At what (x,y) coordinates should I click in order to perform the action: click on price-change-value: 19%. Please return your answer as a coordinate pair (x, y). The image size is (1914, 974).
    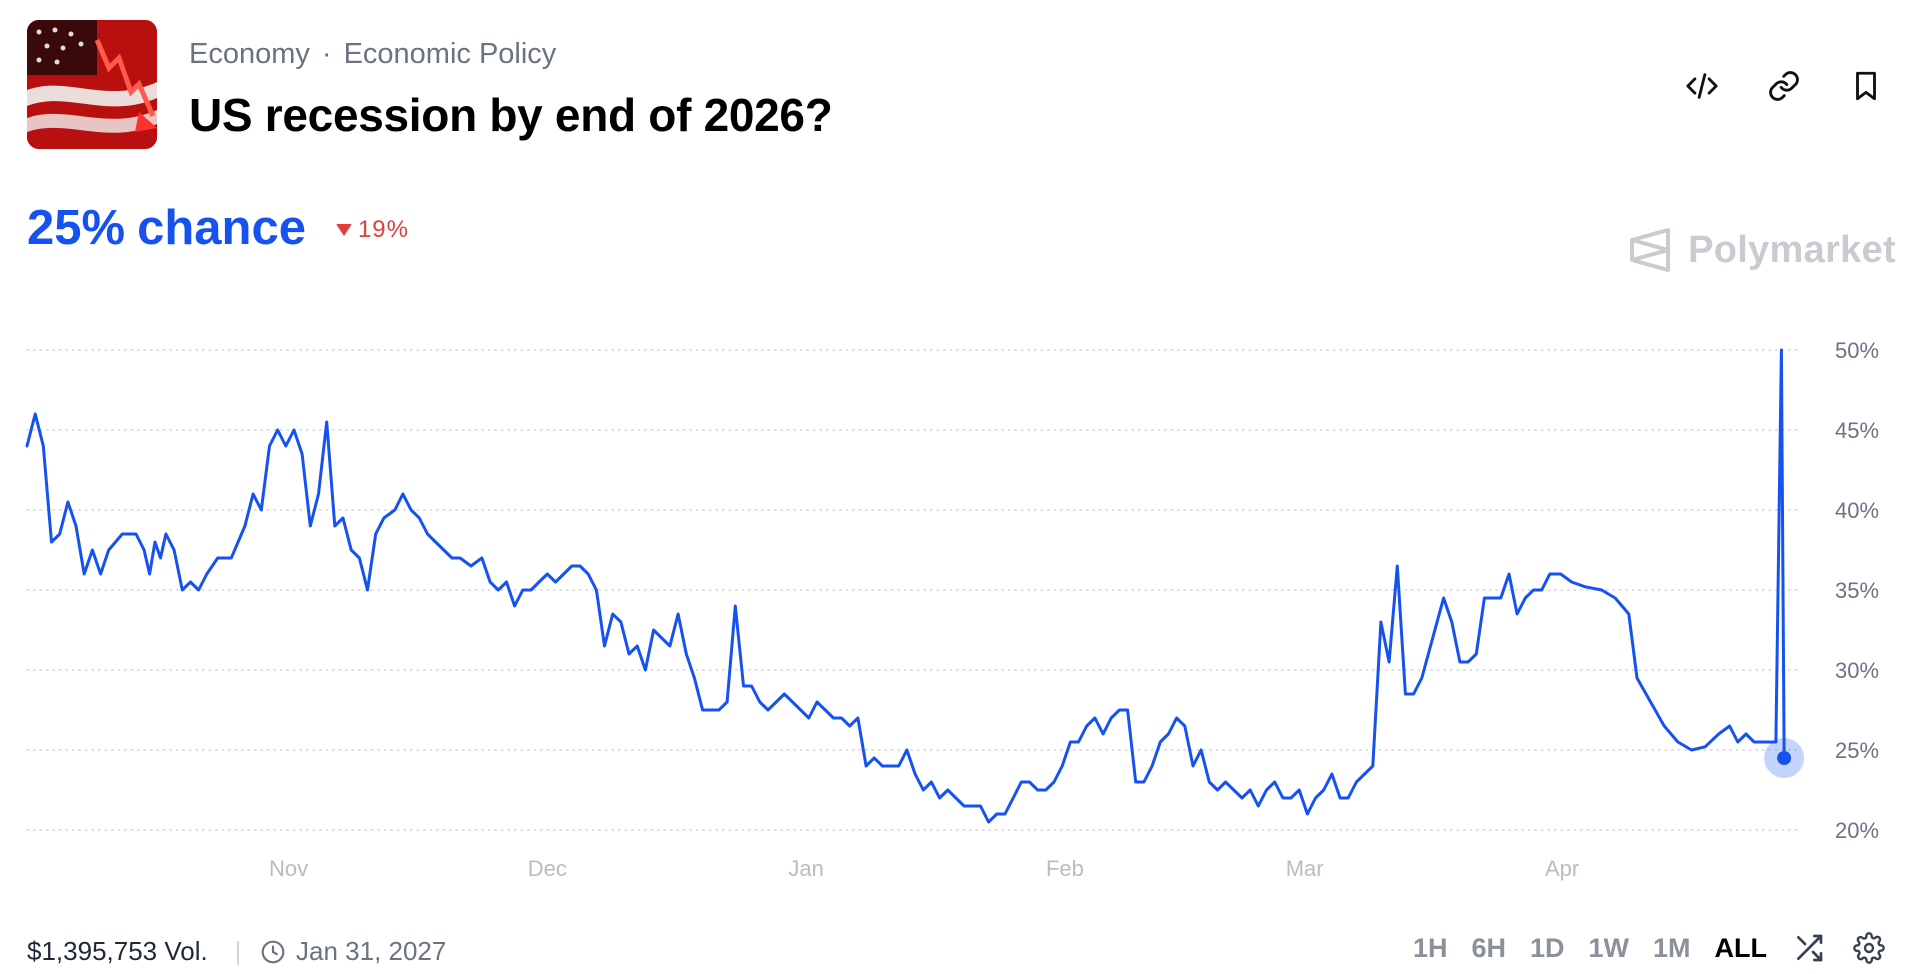
    Looking at the image, I should click on (383, 229).